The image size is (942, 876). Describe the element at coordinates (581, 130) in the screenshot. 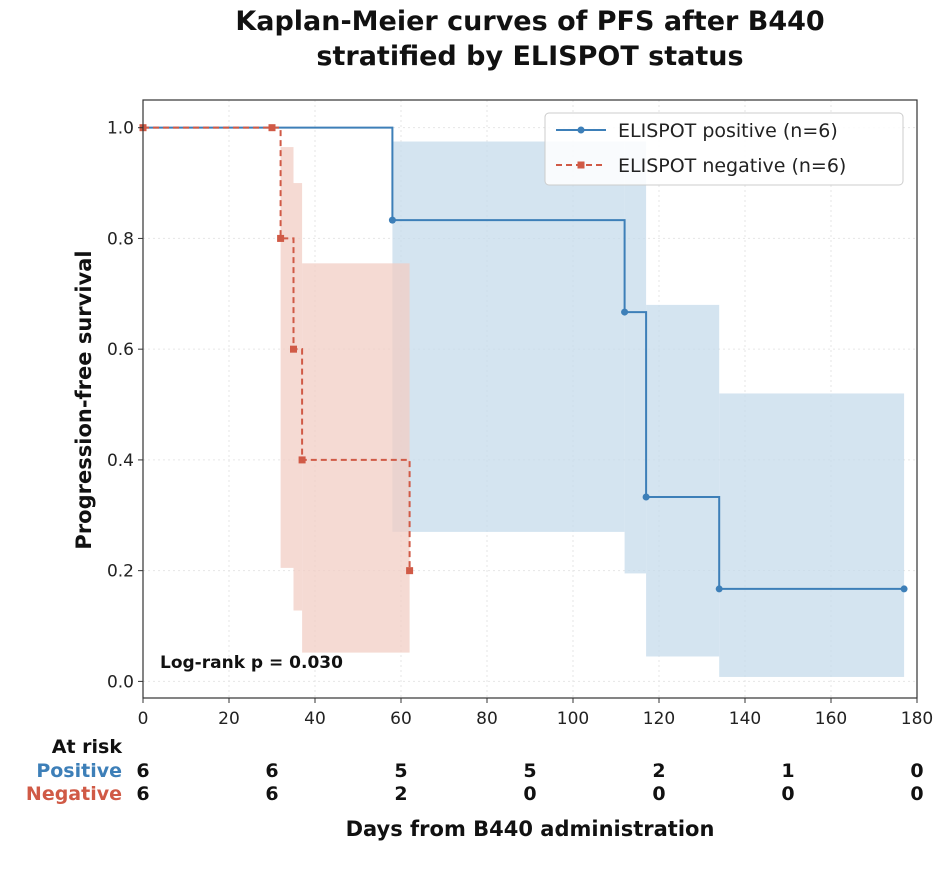

I see `legend-marker-positive` at that location.